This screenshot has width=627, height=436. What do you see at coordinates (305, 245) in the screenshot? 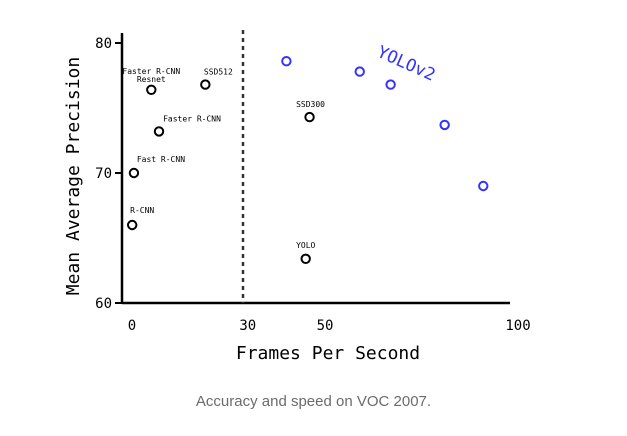
I see `data-label: YOLO` at bounding box center [305, 245].